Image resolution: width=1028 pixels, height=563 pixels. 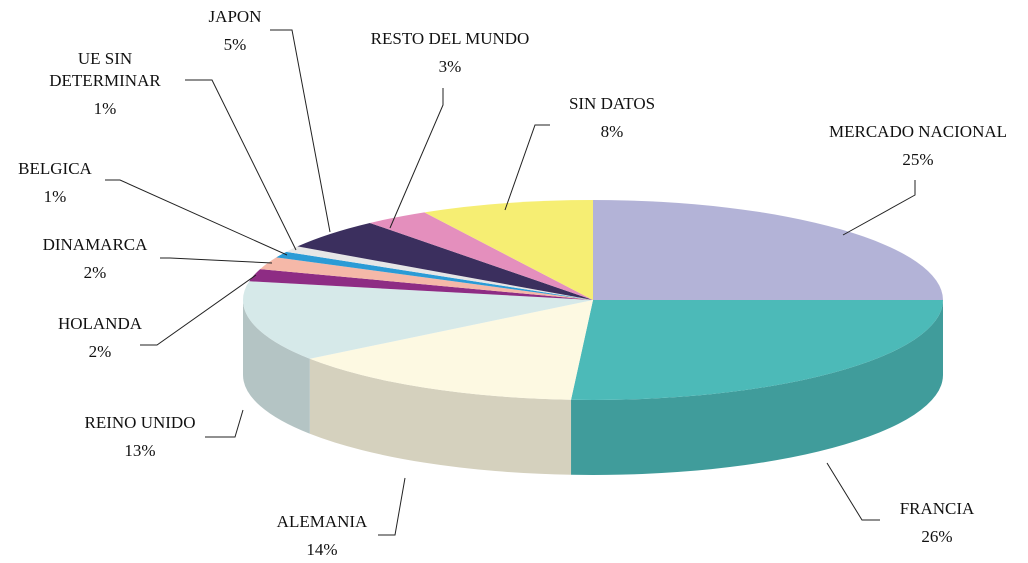 What do you see at coordinates (612, 103) in the screenshot?
I see `slice-label: SIN DATOS` at bounding box center [612, 103].